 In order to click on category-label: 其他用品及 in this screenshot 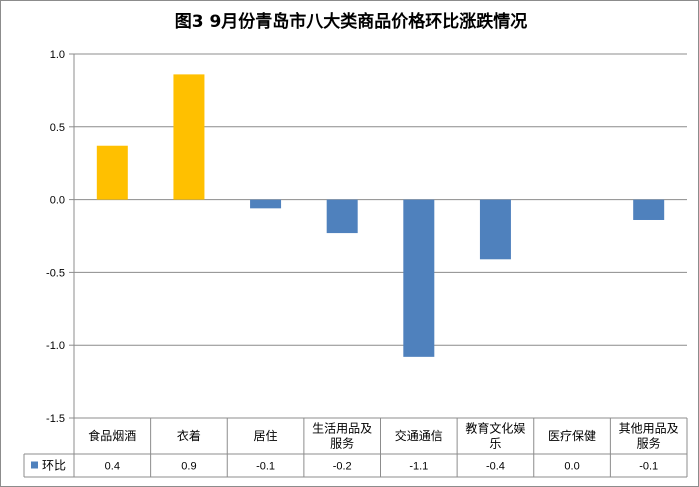, I will do `click(649, 429)`.